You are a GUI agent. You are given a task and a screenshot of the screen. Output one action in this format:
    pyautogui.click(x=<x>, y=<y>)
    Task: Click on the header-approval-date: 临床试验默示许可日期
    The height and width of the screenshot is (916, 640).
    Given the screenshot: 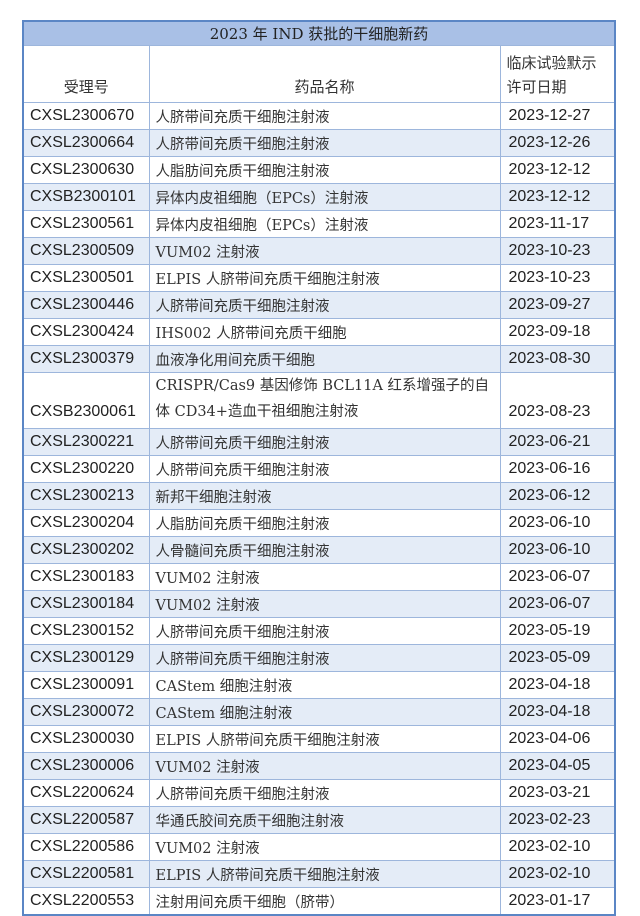 What is the action you would take?
    pyautogui.click(x=557, y=74)
    